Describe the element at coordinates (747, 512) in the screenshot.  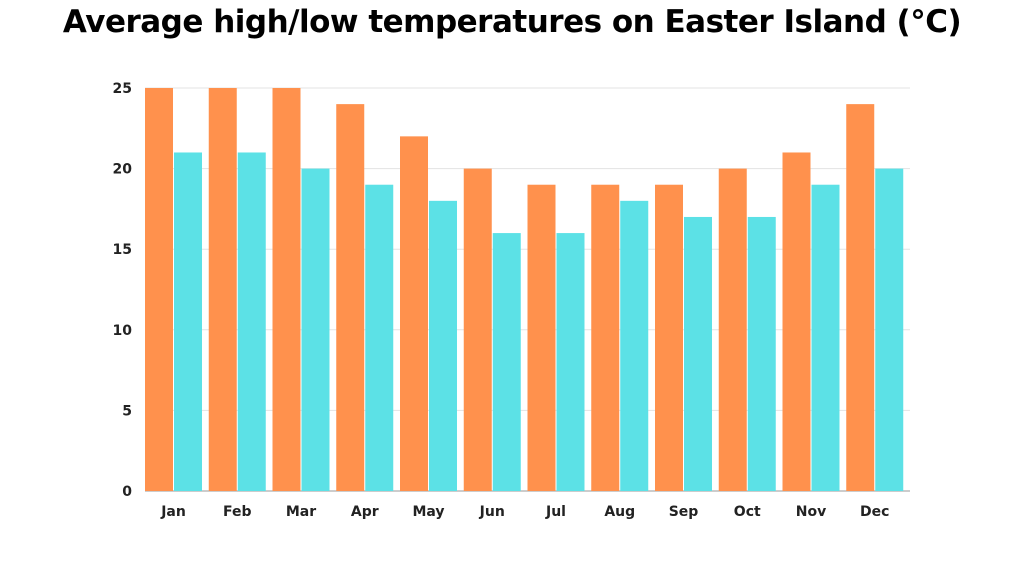
I see `x-tick-label: Oct` at that location.